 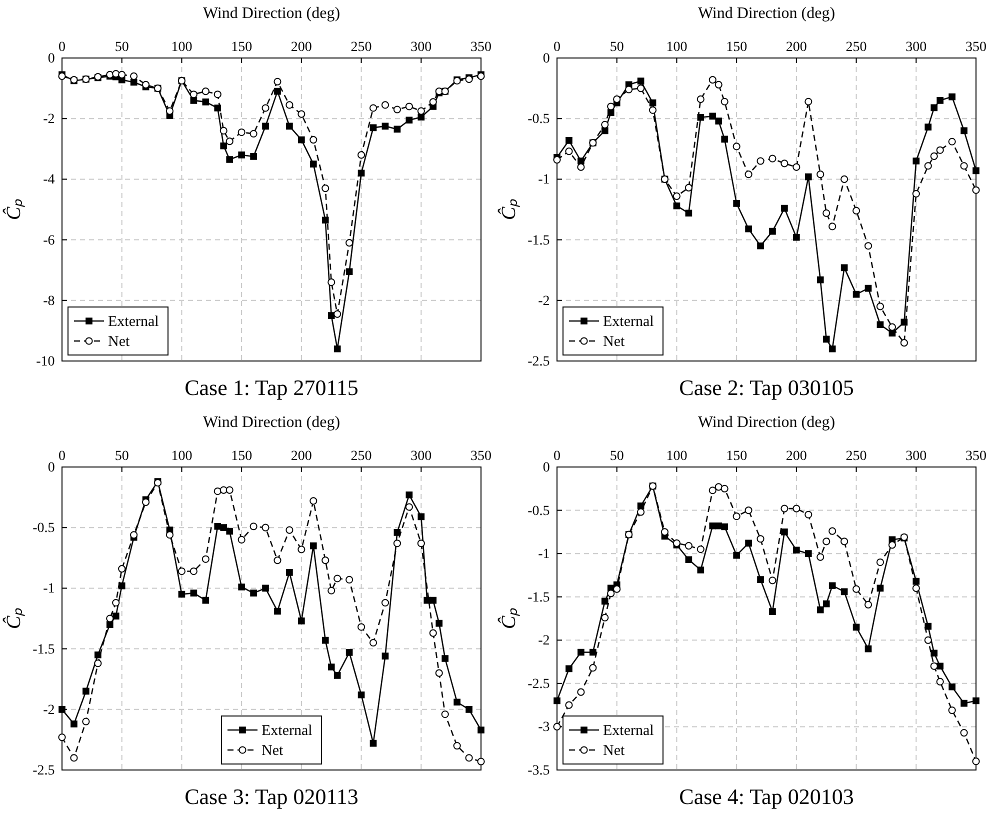 I want to click on x-tick-label: 250, so click(x=856, y=456).